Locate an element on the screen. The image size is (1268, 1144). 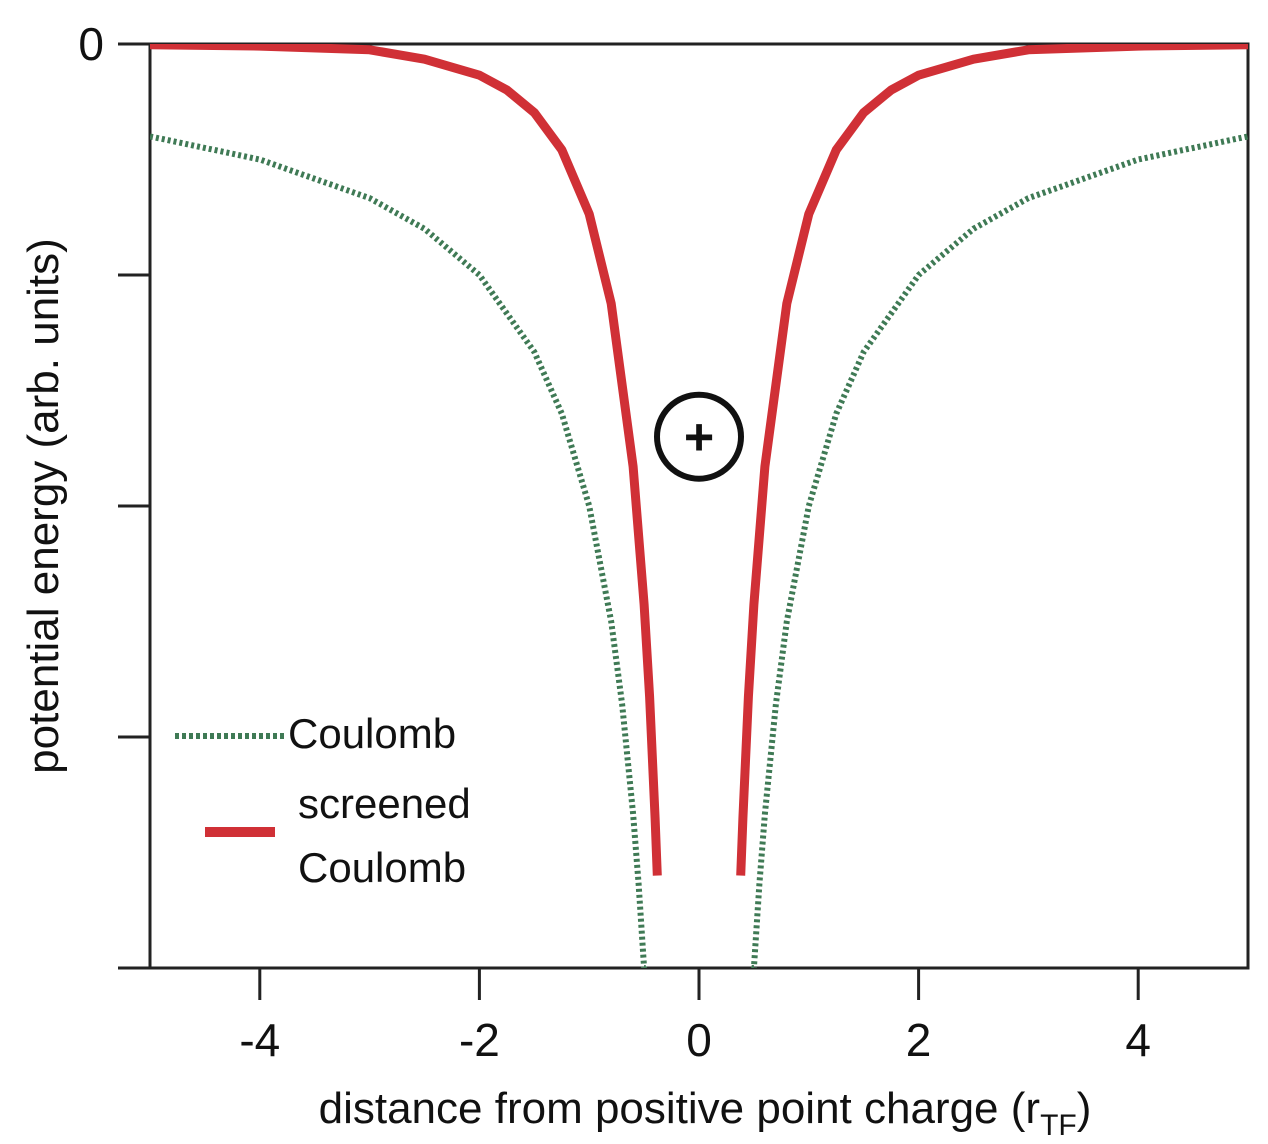
x-axis: -4 -2 0 2 4 is located at coordinates (695, 1017).